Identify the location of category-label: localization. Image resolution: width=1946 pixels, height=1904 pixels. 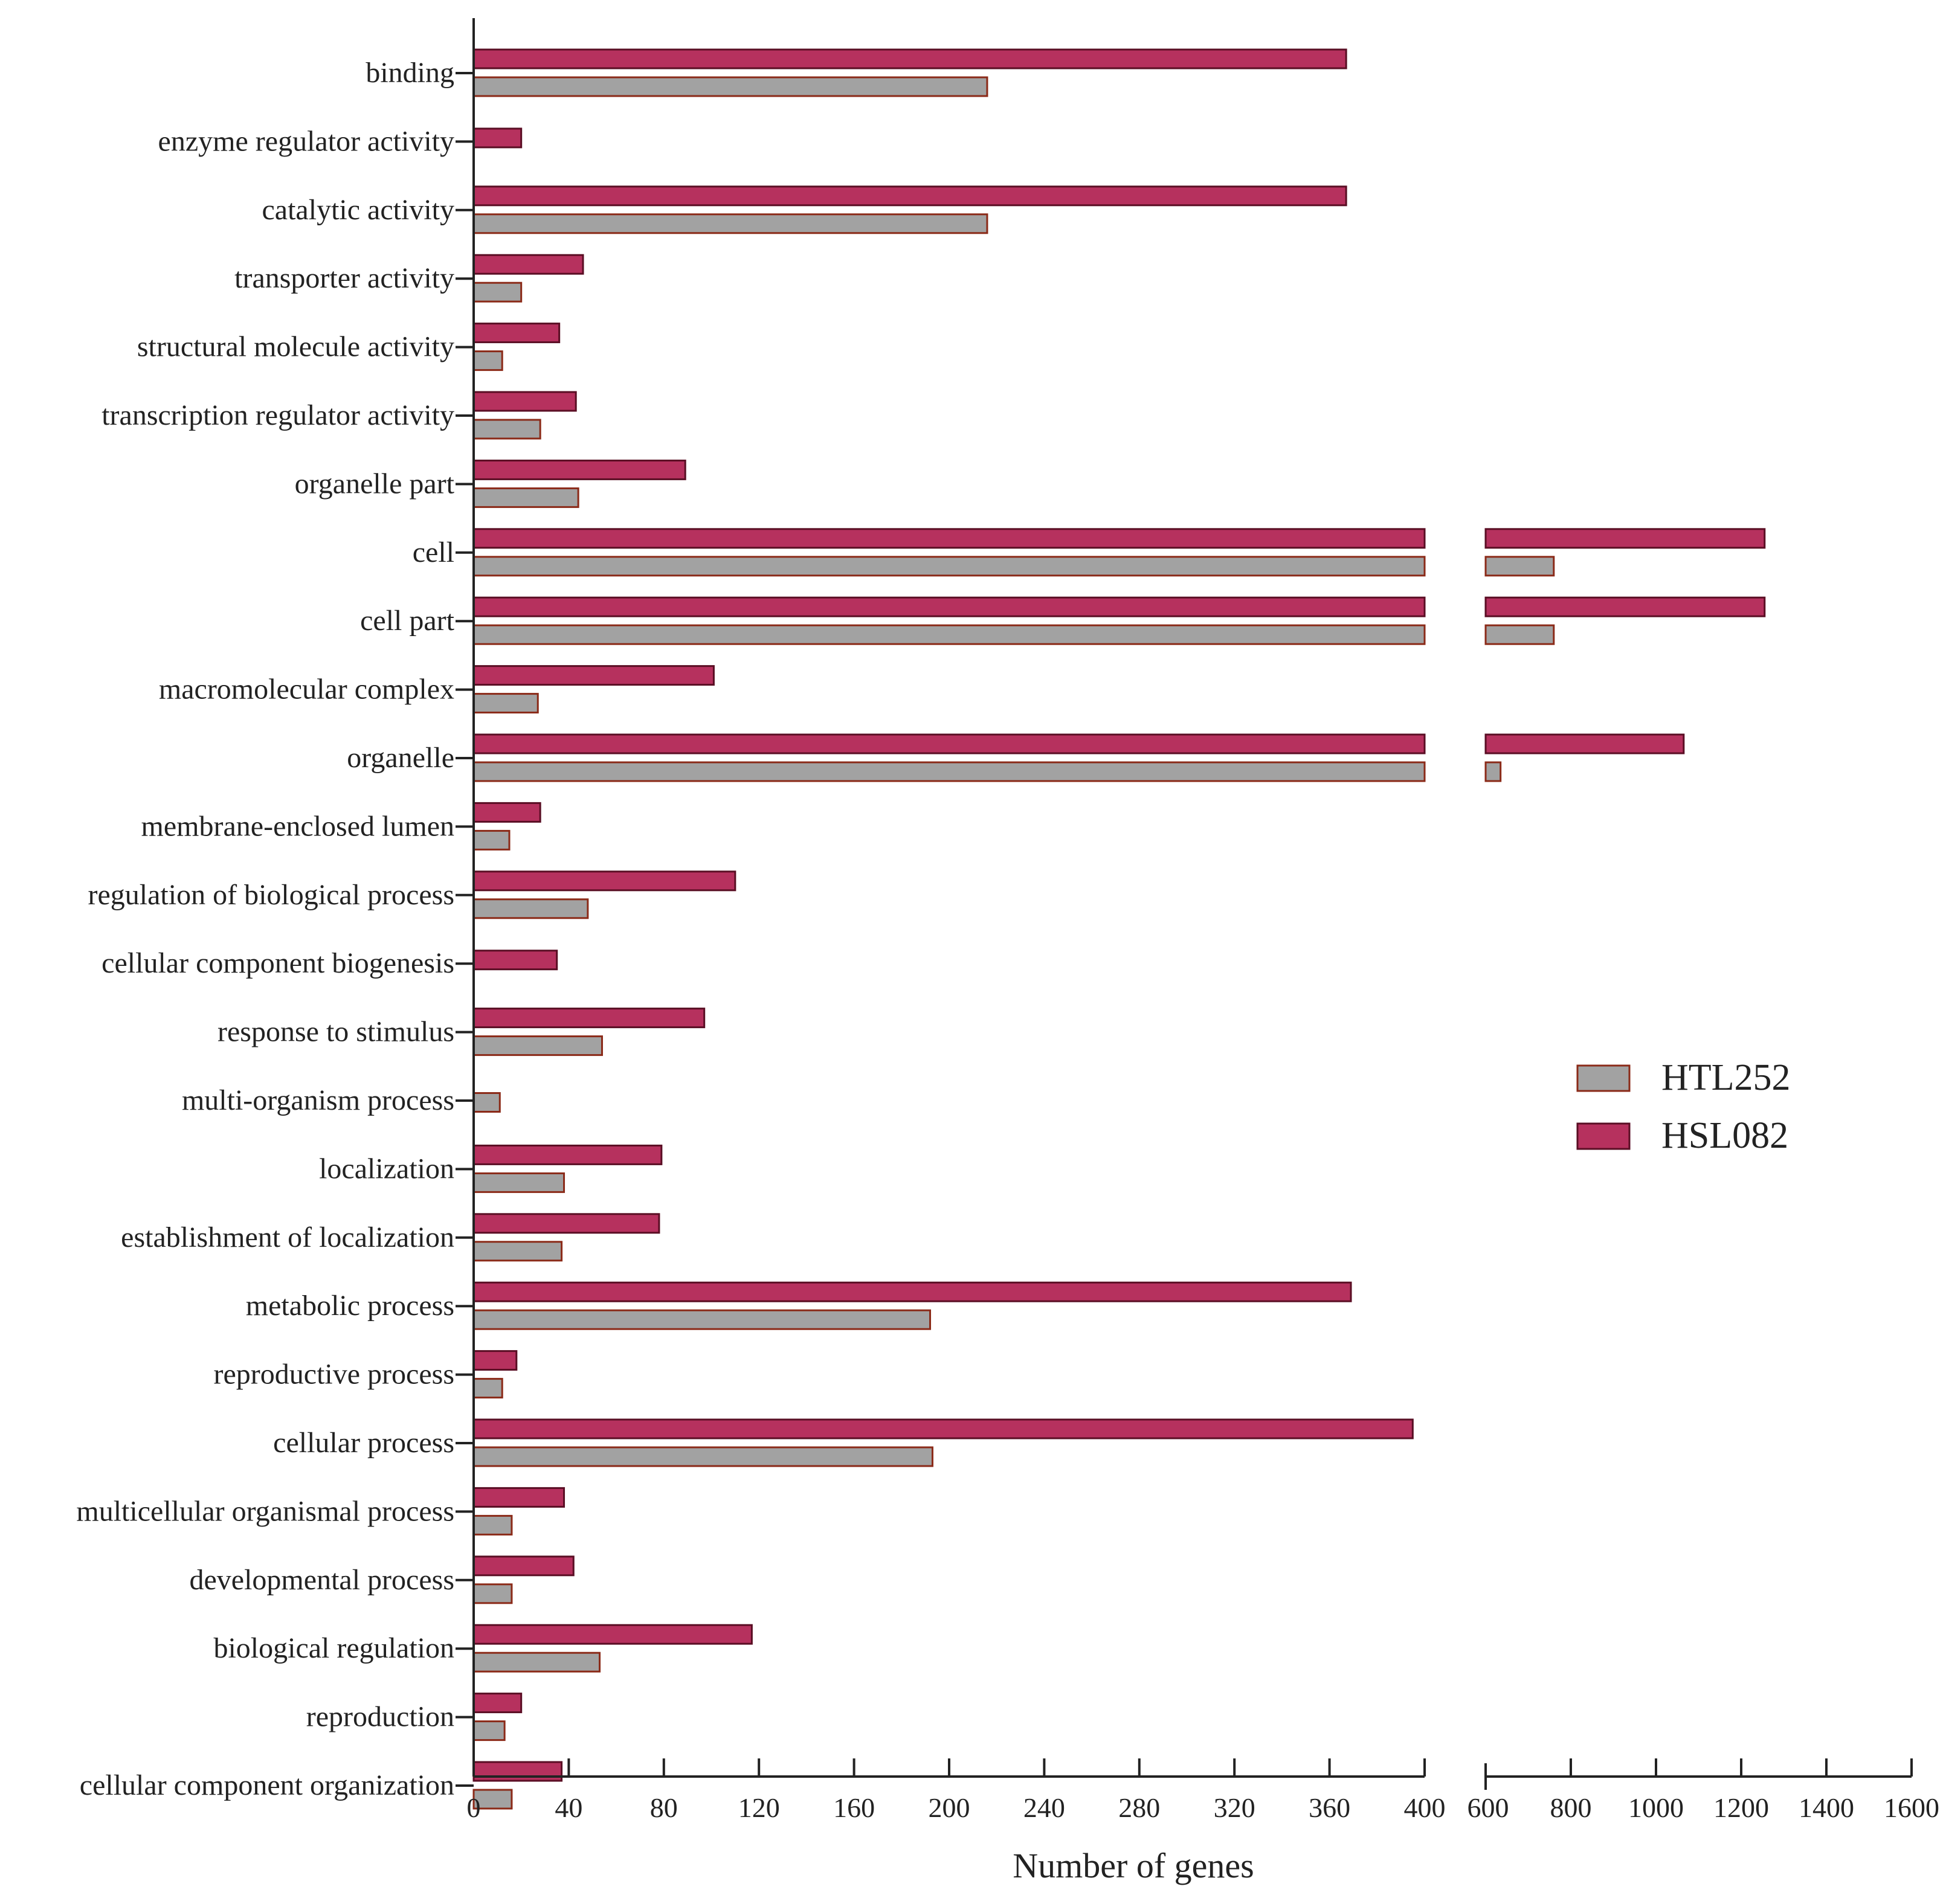
(386, 1169).